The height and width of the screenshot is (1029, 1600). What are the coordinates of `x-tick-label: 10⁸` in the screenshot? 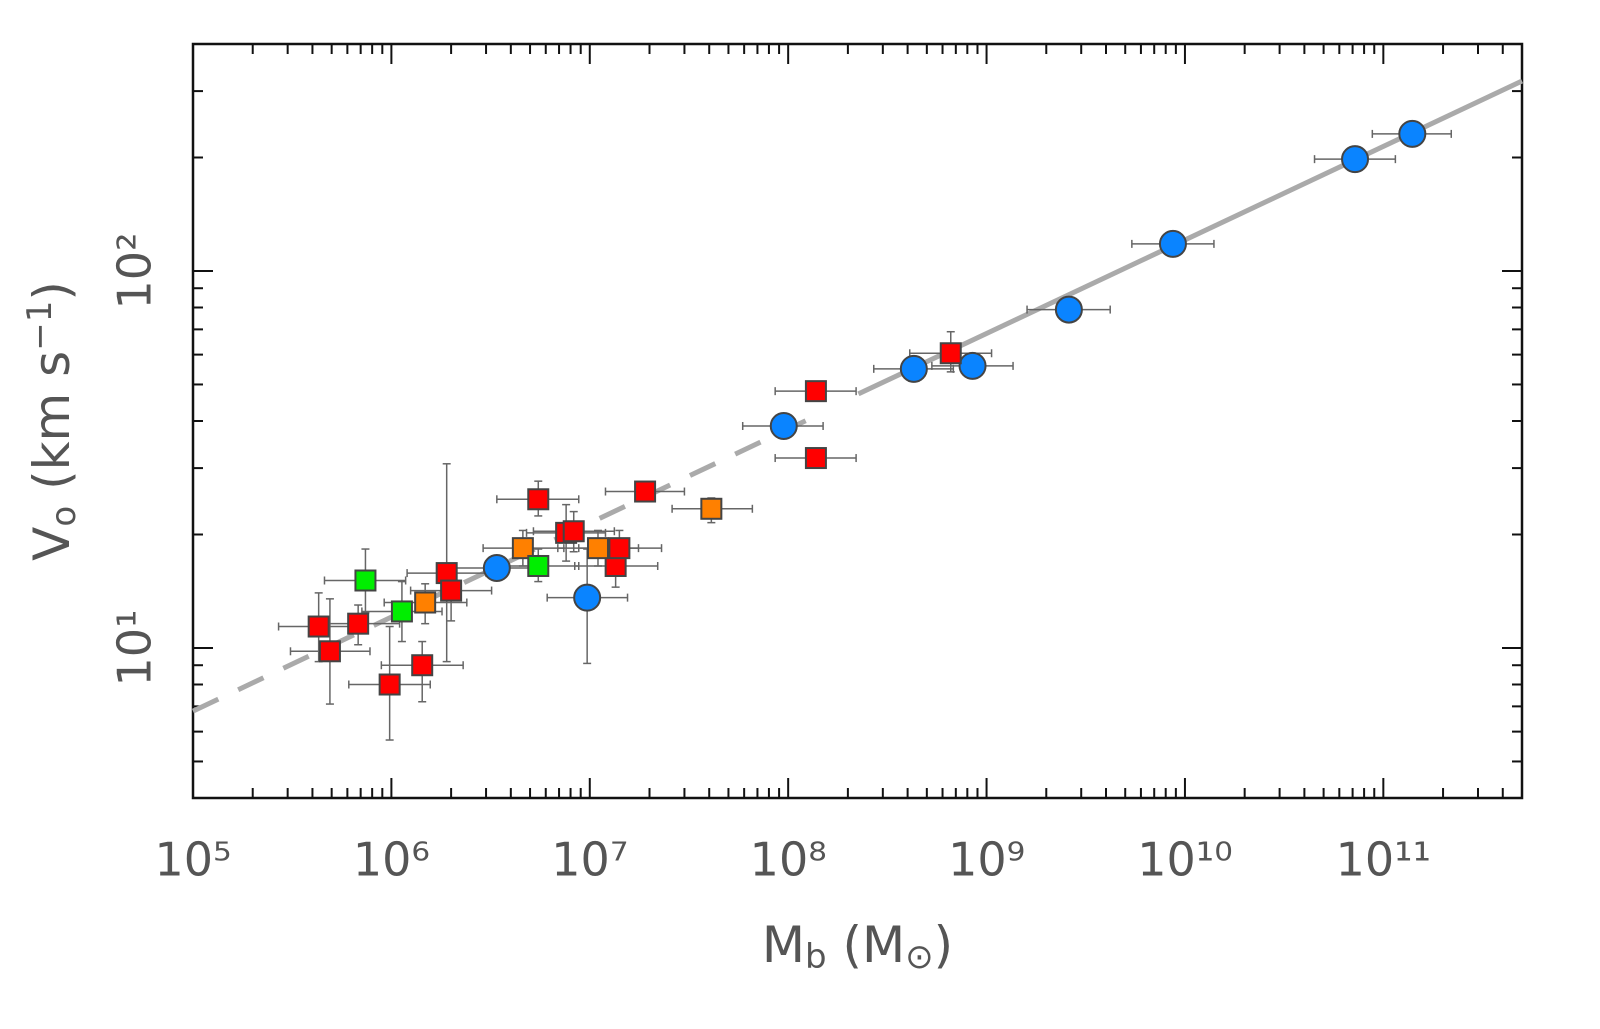 It's located at (788, 860).